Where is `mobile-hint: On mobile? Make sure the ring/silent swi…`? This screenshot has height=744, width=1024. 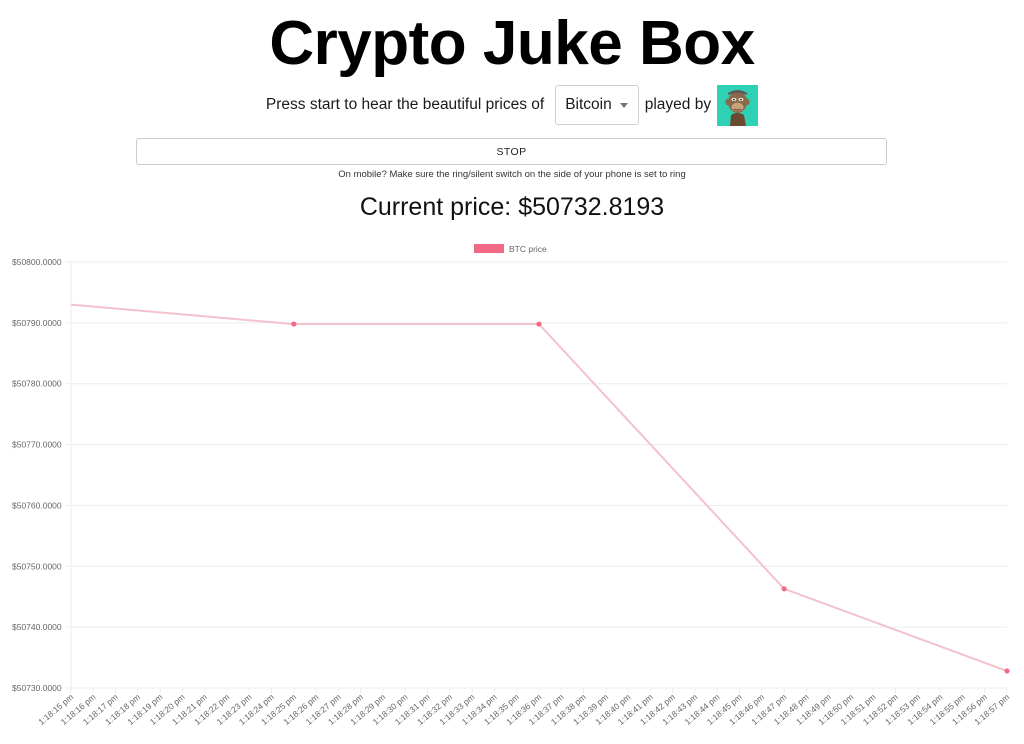 mobile-hint: On mobile? Make sure the ring/silent swi… is located at coordinates (512, 174).